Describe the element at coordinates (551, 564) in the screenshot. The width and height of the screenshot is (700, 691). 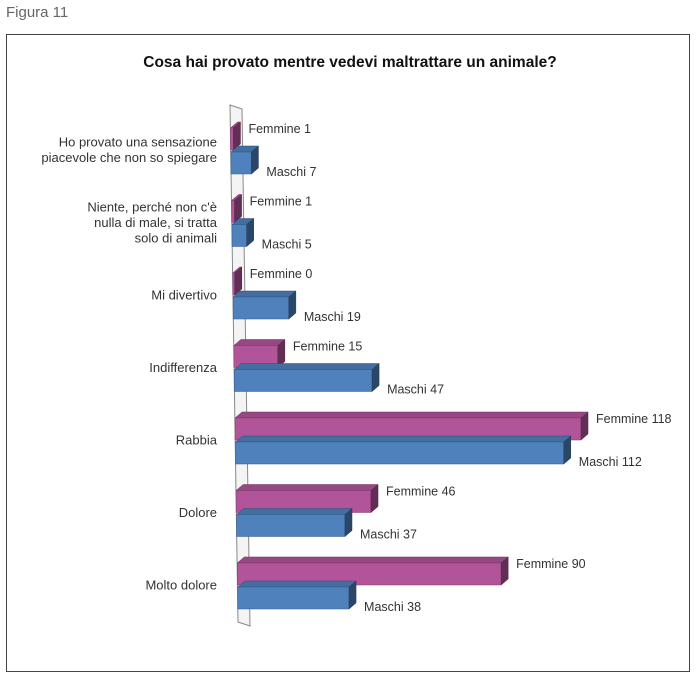
I see `femmine-value-label: Femmine 90` at that location.